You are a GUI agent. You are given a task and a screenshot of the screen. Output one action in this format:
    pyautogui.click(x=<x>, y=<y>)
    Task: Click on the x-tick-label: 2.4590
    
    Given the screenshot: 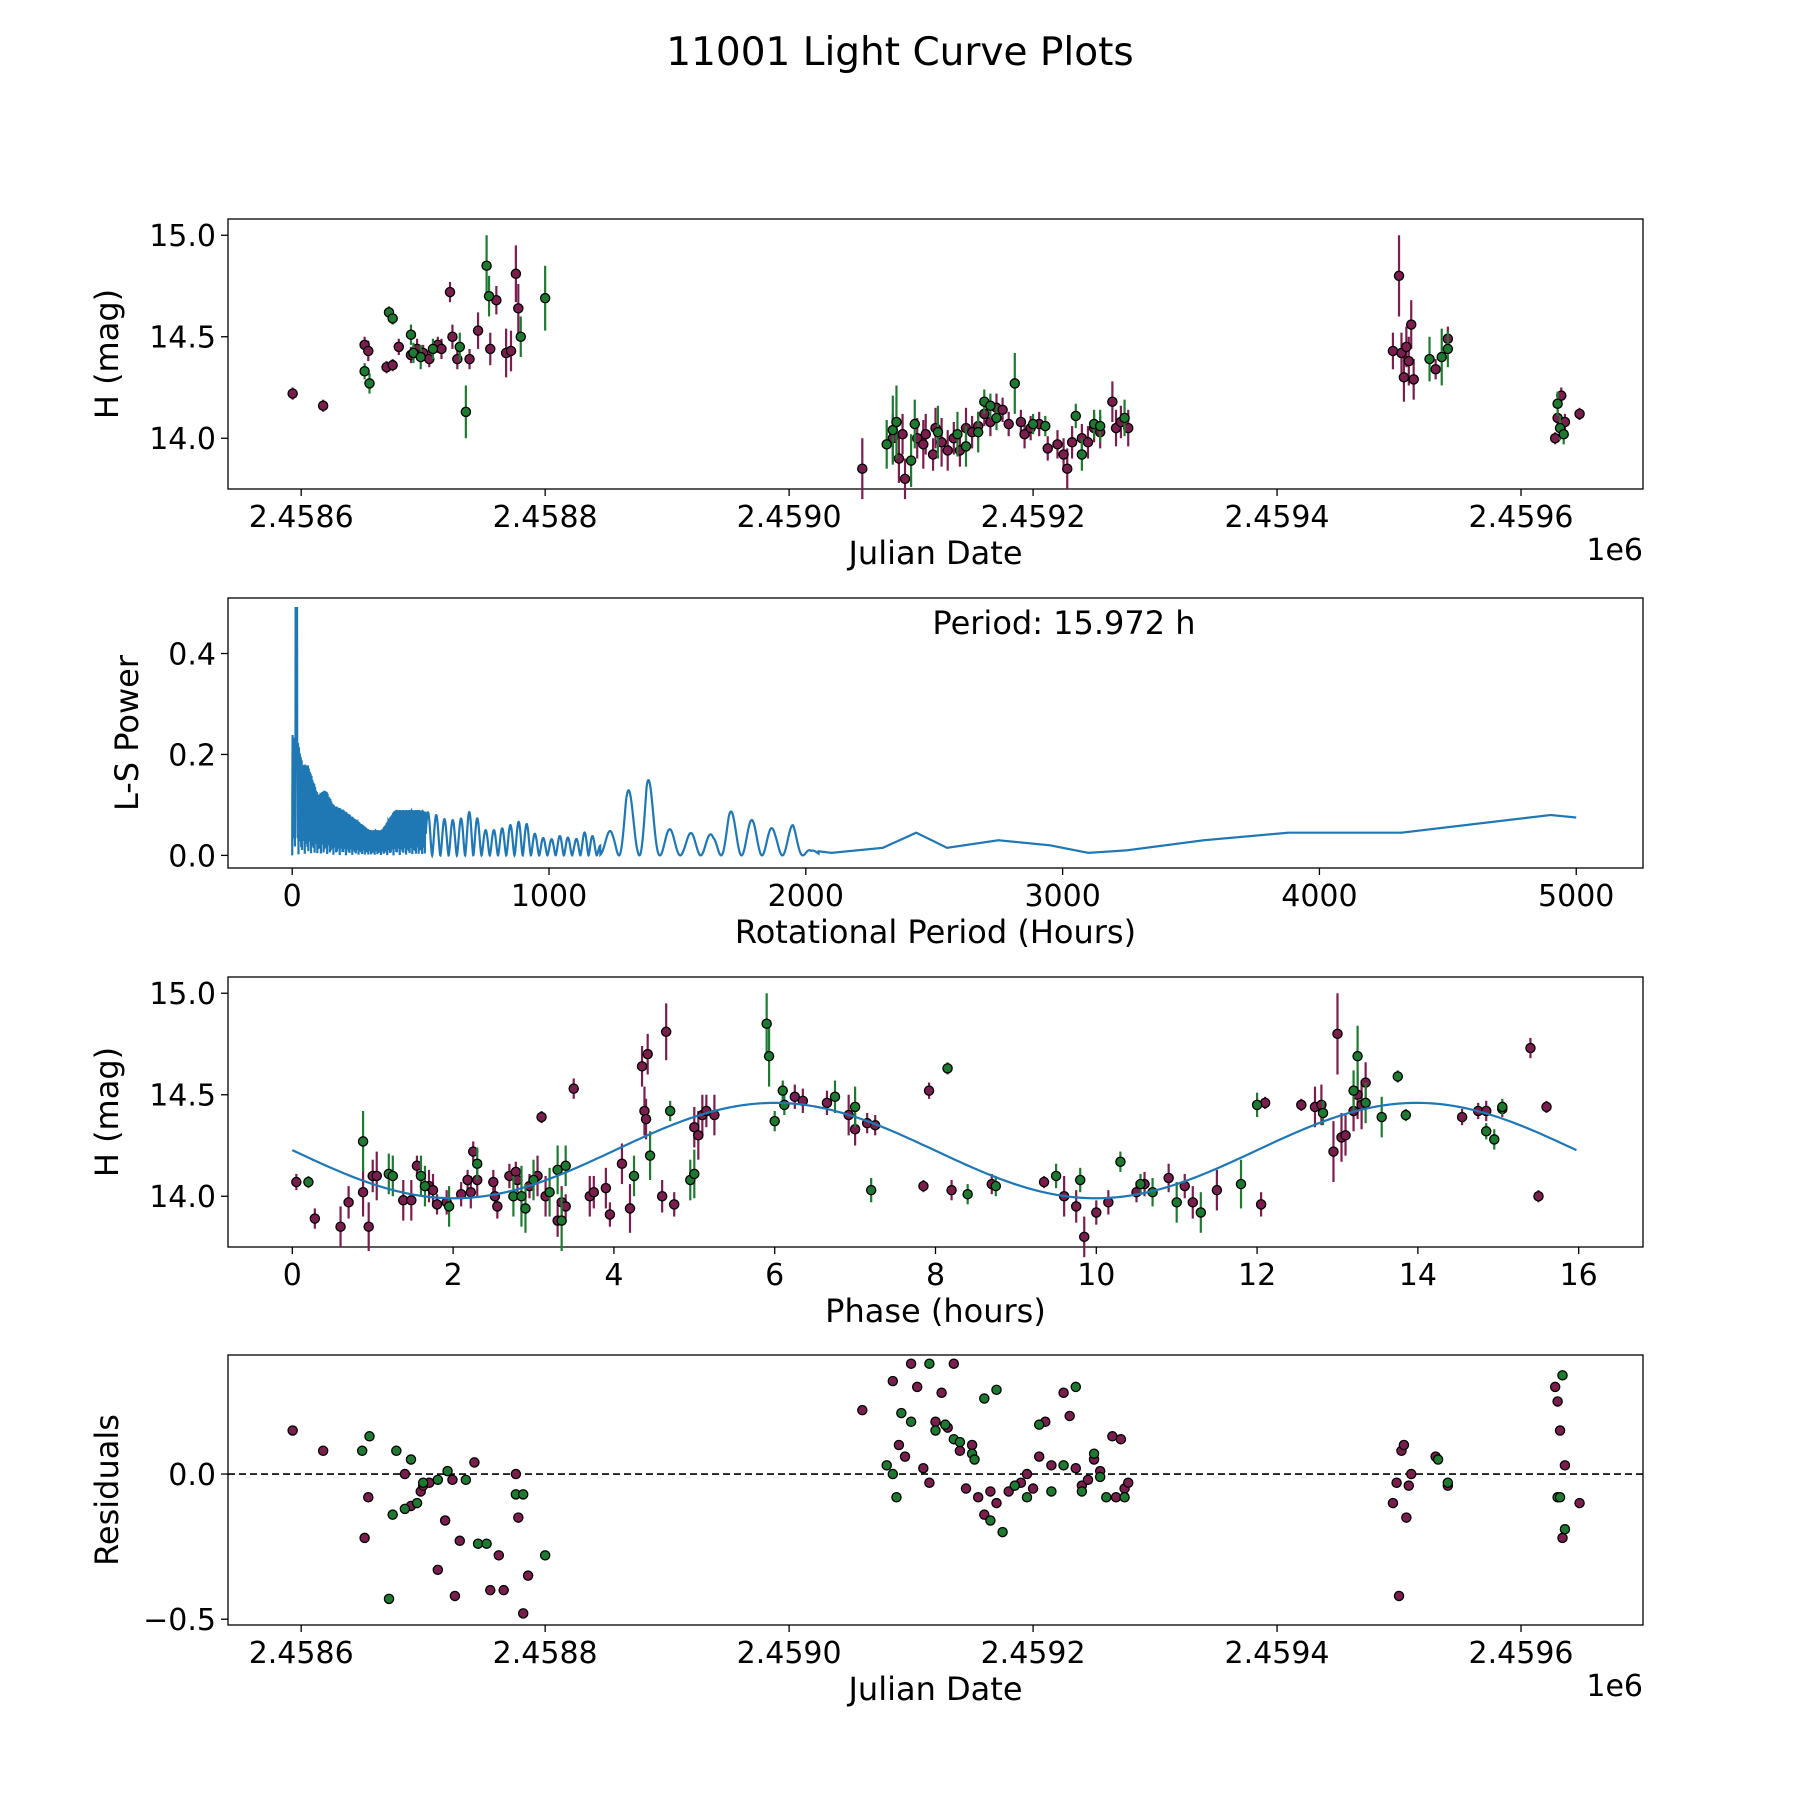 What is the action you would take?
    pyautogui.click(x=789, y=1653)
    